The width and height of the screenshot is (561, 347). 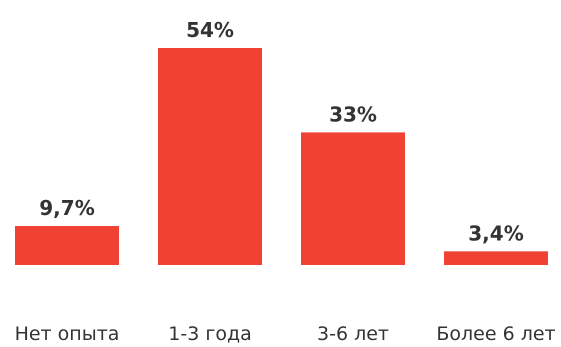 I want to click on category-labels-group: Нет опыта 1-3 года 3-6 лет Более 6 лет, so click(x=285, y=334).